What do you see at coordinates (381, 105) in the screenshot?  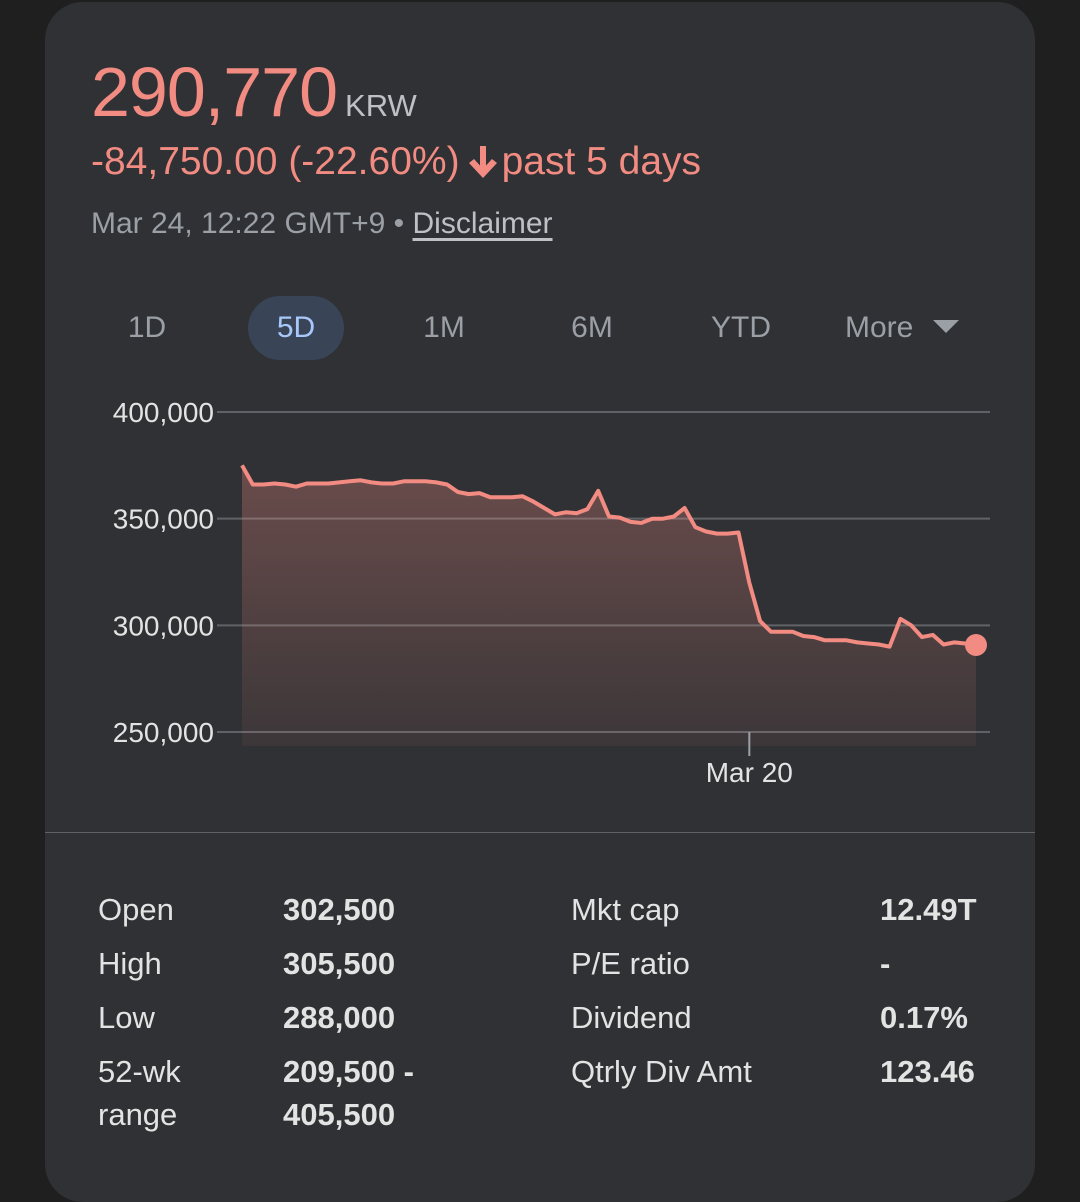 I see `currency-code: KRW` at bounding box center [381, 105].